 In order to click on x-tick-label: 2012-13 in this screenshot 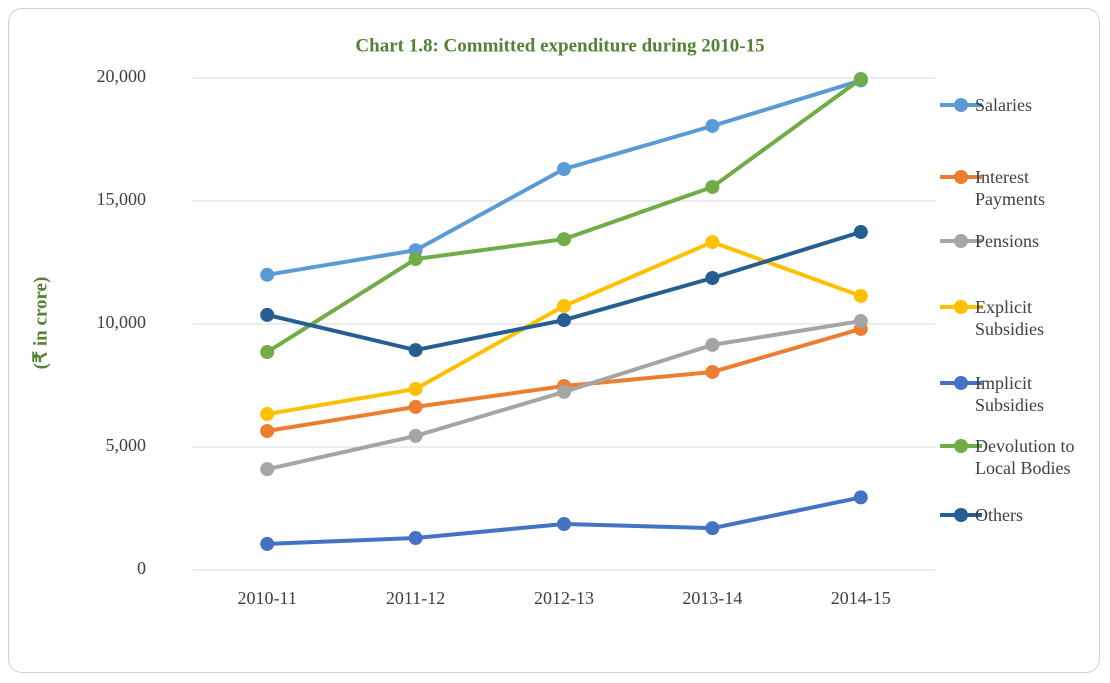, I will do `click(564, 598)`.